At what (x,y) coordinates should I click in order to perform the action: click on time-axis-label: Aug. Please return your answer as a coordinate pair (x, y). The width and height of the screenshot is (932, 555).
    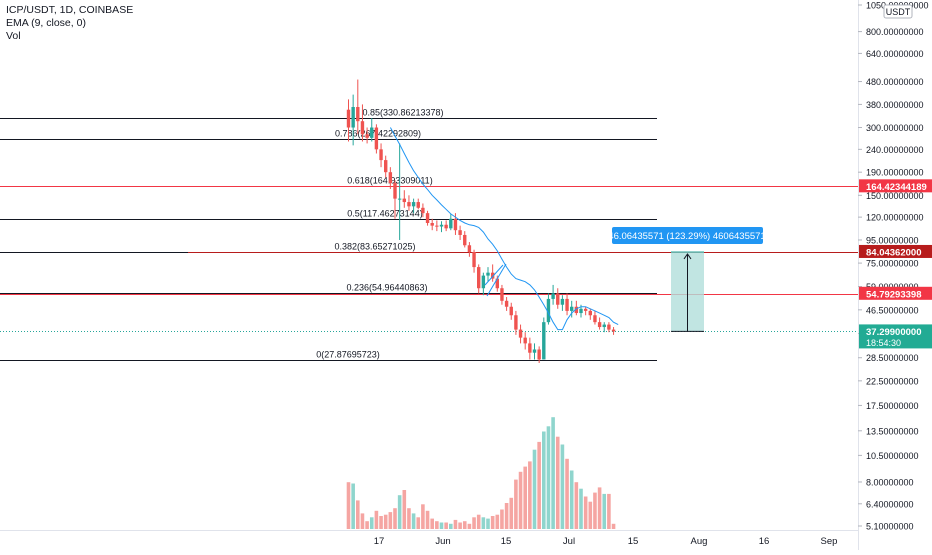
    Looking at the image, I should click on (699, 541).